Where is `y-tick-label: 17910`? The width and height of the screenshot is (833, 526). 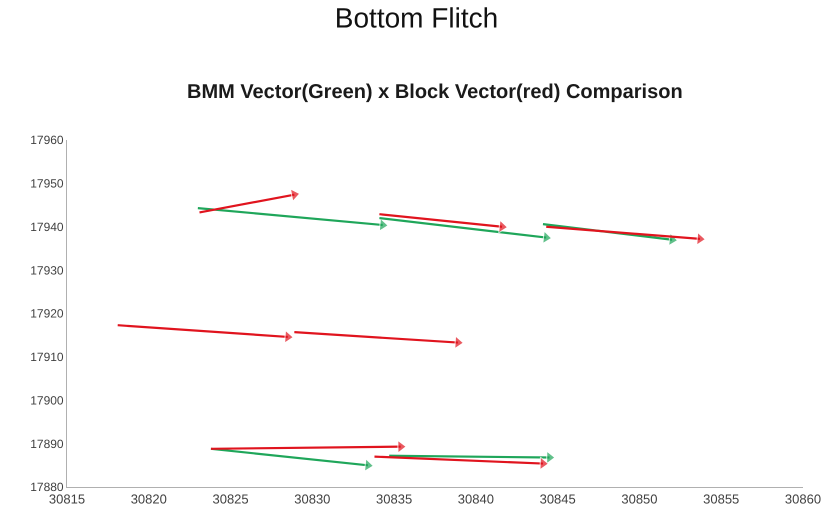
y-tick-label: 17910 is located at coordinates (47, 357).